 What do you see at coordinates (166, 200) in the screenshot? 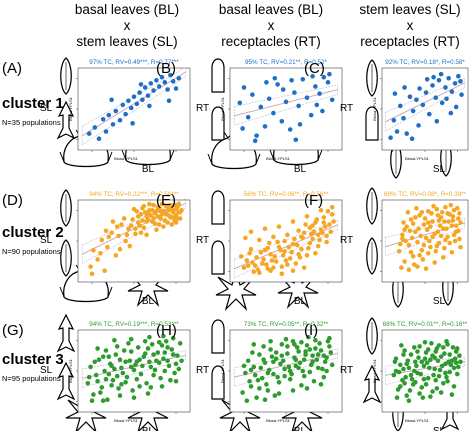
I see `panel-letter: (E)` at bounding box center [166, 200].